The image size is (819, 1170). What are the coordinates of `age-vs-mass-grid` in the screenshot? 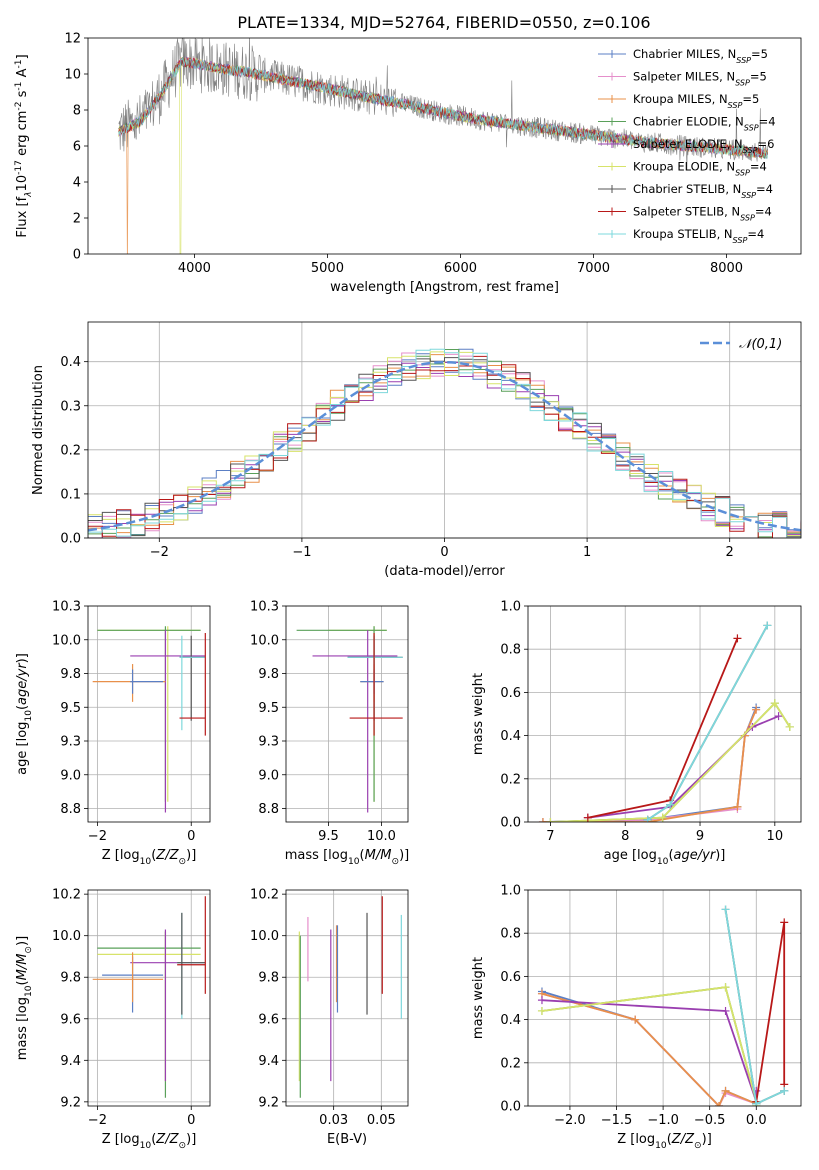 It's located at (347, 713).